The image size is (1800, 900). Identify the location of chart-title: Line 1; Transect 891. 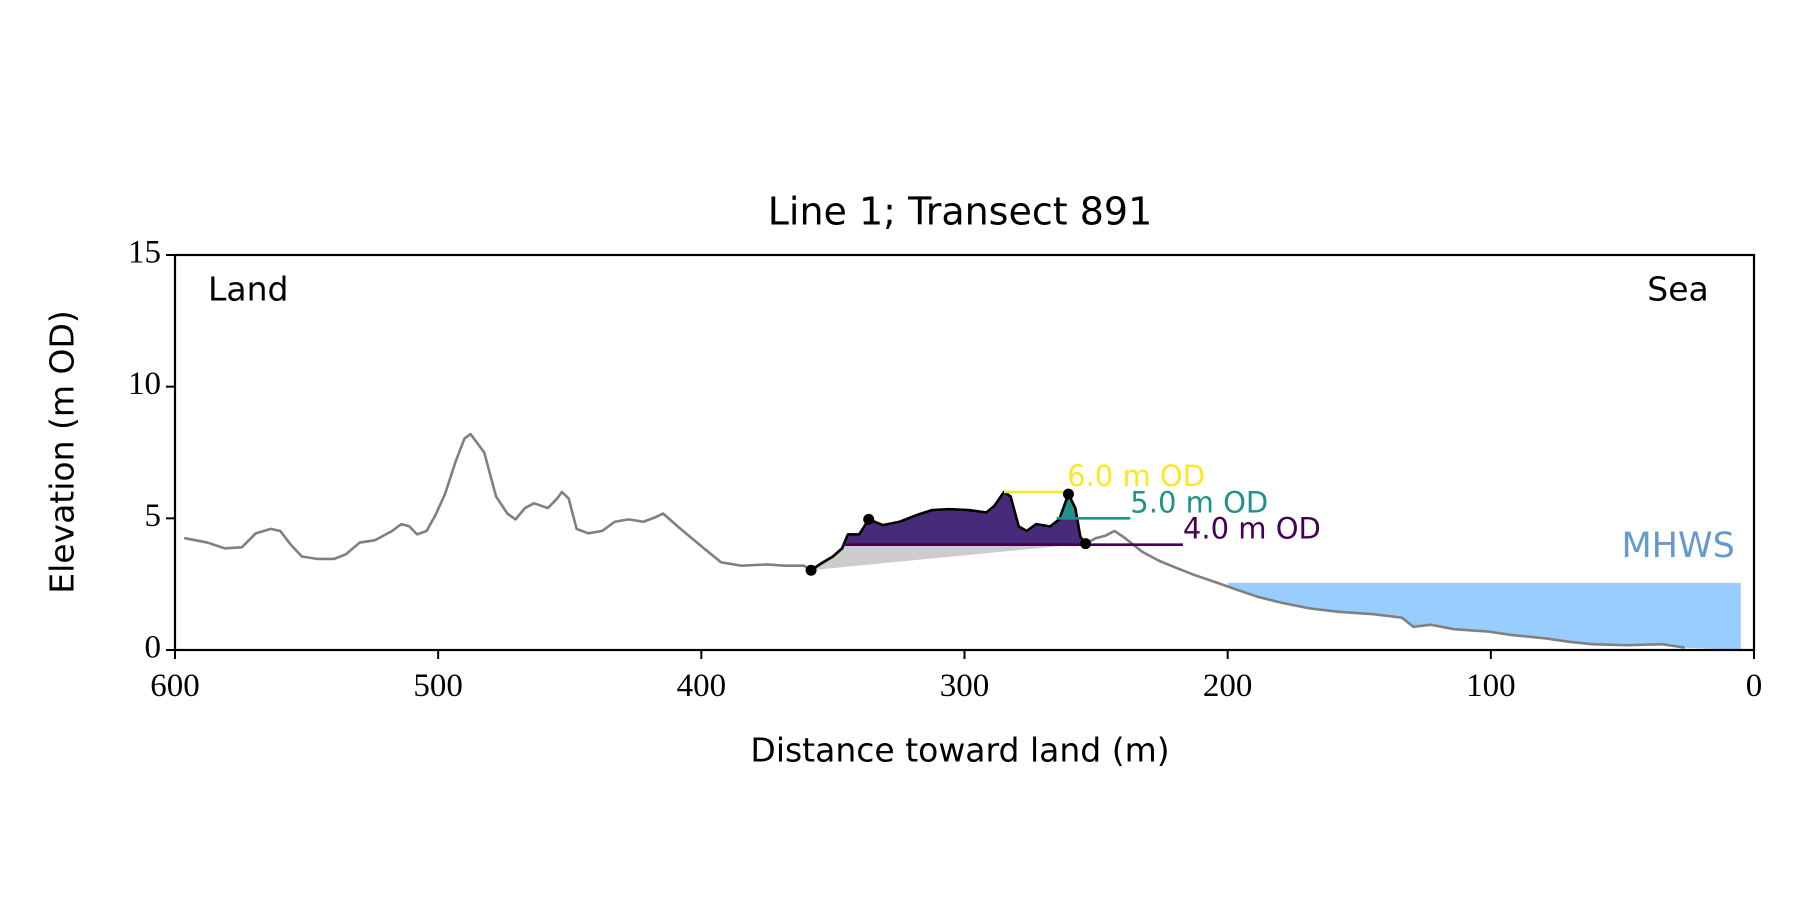
(960, 212).